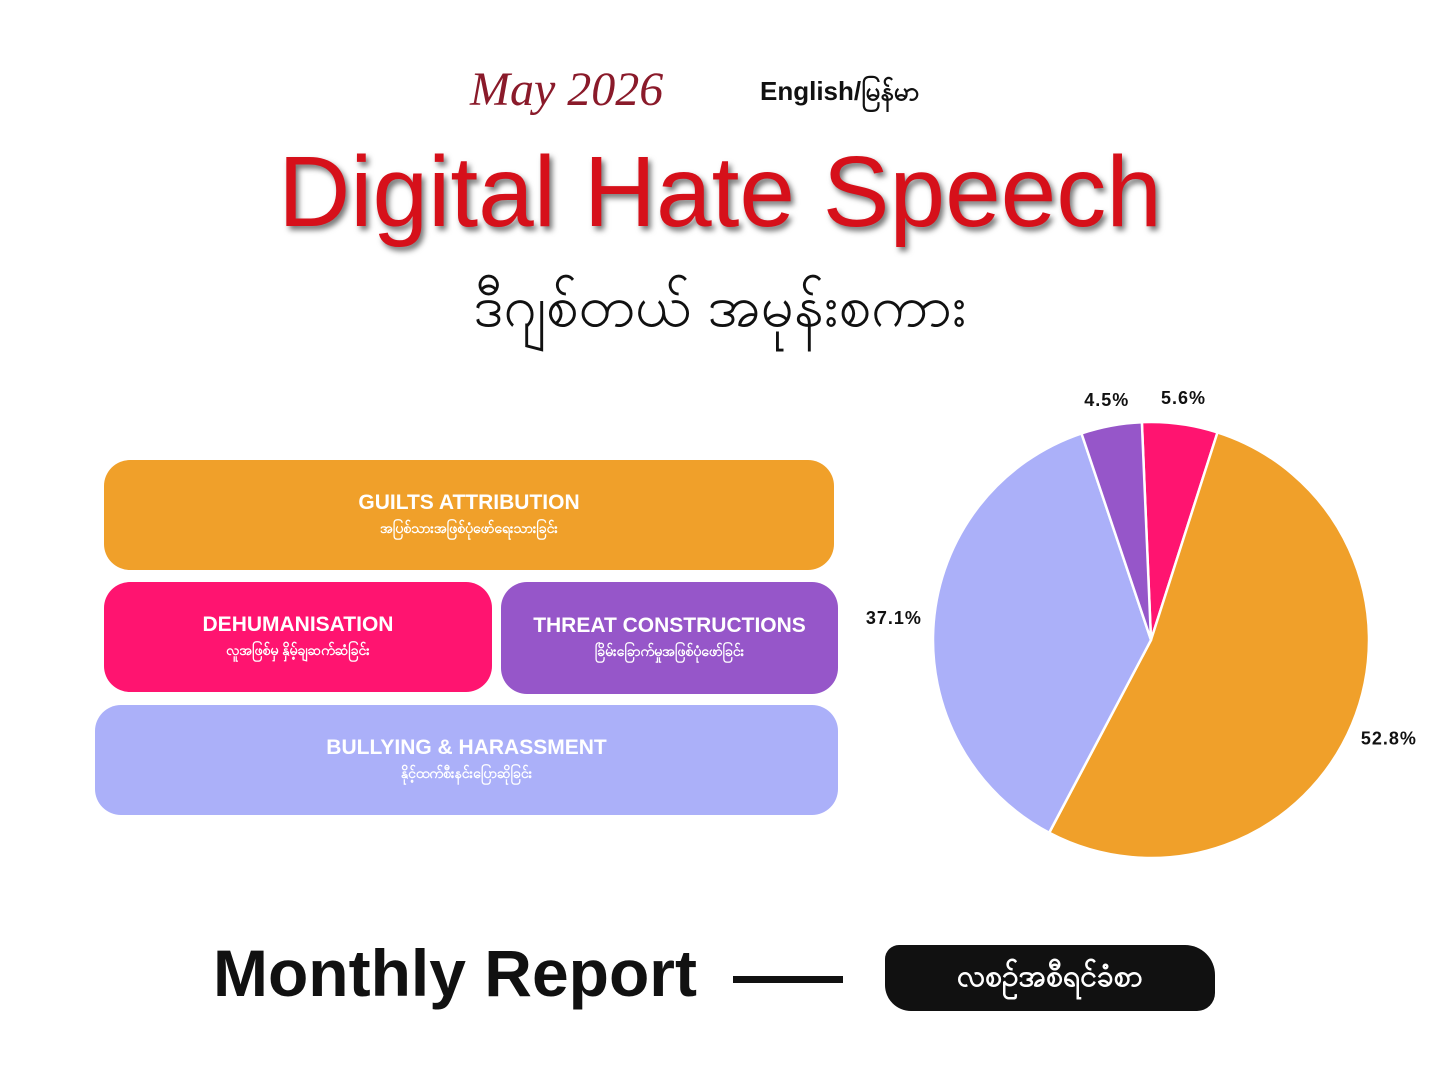 Image resolution: width=1440 pixels, height=1080 pixels. I want to click on legend-sublabel: အပြစ်သားအဖြစ်ပုံဖော်ရေးသားခြင်း, so click(469, 527).